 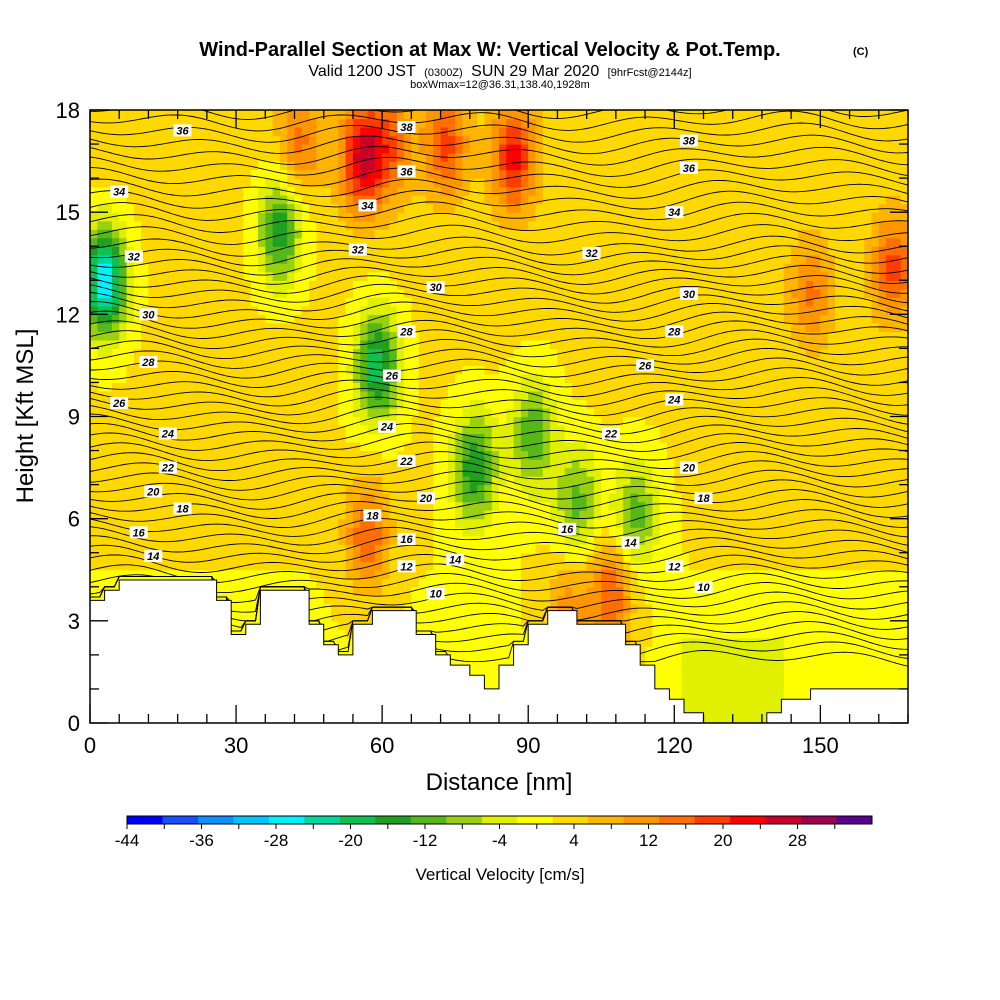 What do you see at coordinates (861, 52) in the screenshot?
I see `chart-title-mark: (C)` at bounding box center [861, 52].